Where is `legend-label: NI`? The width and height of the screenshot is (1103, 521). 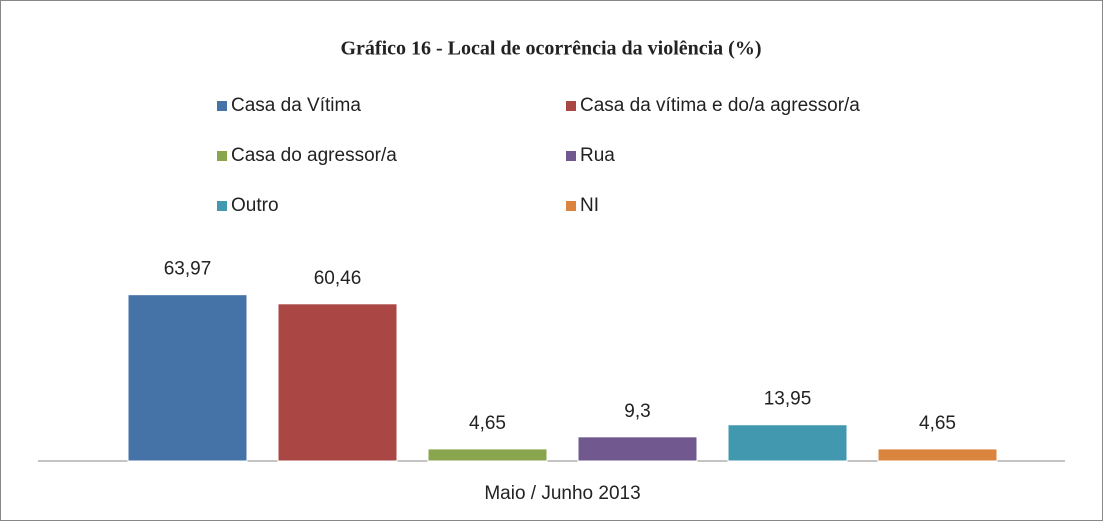
legend-label: NI is located at coordinates (589, 205).